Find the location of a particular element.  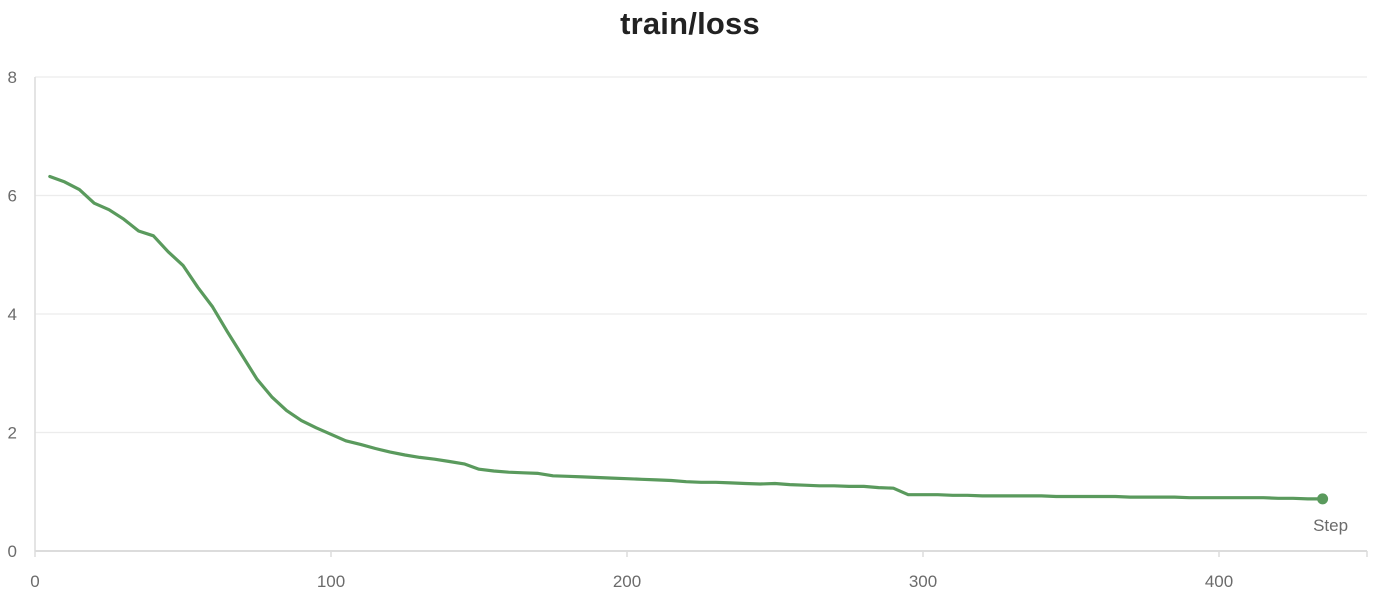

x-tick-label: 100 is located at coordinates (331, 581).